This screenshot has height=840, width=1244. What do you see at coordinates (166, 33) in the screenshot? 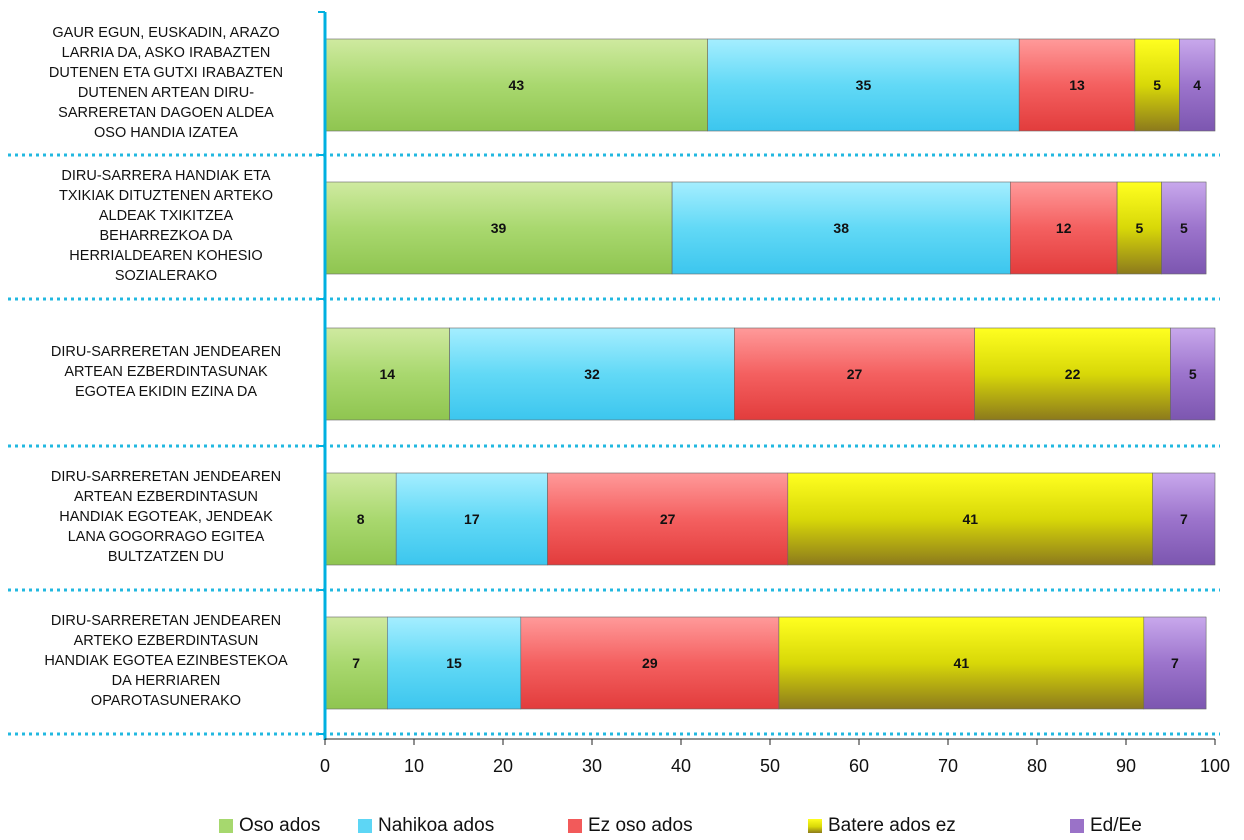
I see `category-label-line: GAUR EGUN, EUSKADIN, ARAZO` at bounding box center [166, 33].